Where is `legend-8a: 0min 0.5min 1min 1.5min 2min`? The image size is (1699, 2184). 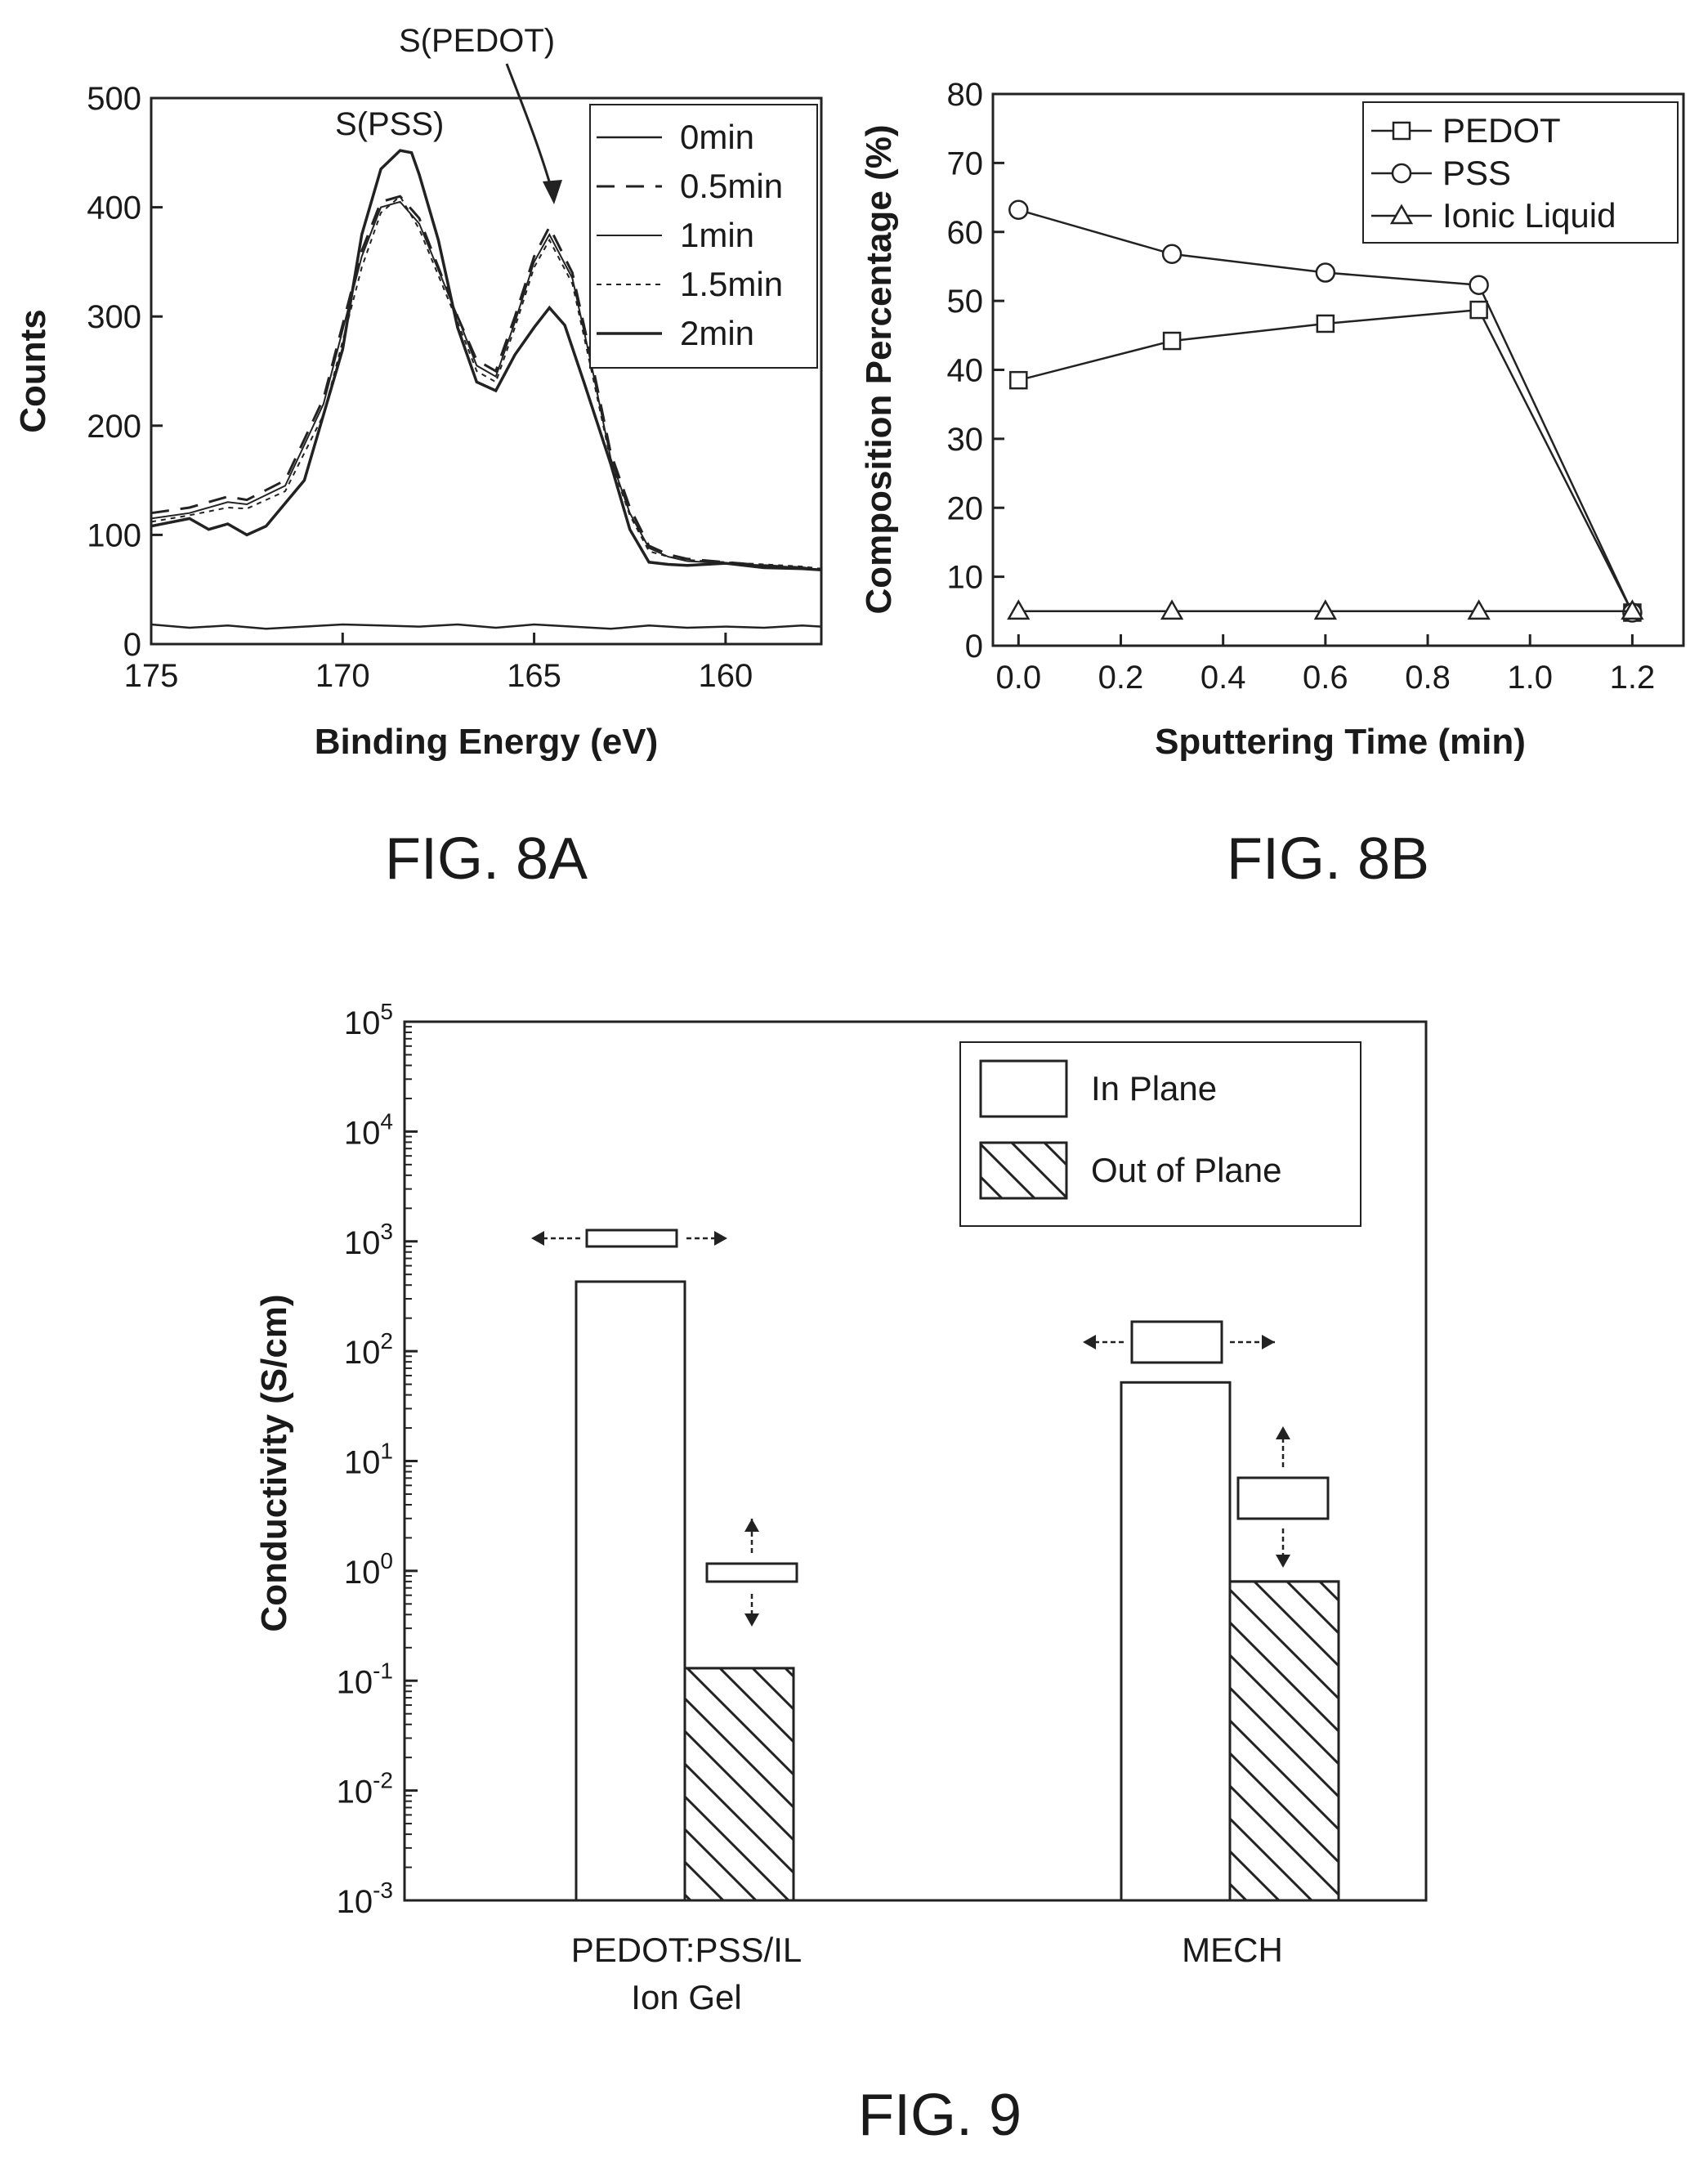 legend-8a: 0min 0.5min 1min 1.5min 2min is located at coordinates (690, 235).